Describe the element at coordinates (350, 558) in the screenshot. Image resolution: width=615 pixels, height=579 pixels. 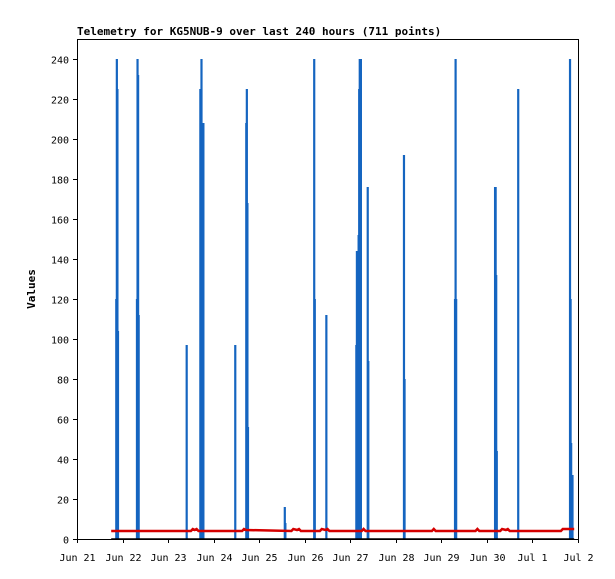
I see `x-tick-label: Jun 27` at that location.